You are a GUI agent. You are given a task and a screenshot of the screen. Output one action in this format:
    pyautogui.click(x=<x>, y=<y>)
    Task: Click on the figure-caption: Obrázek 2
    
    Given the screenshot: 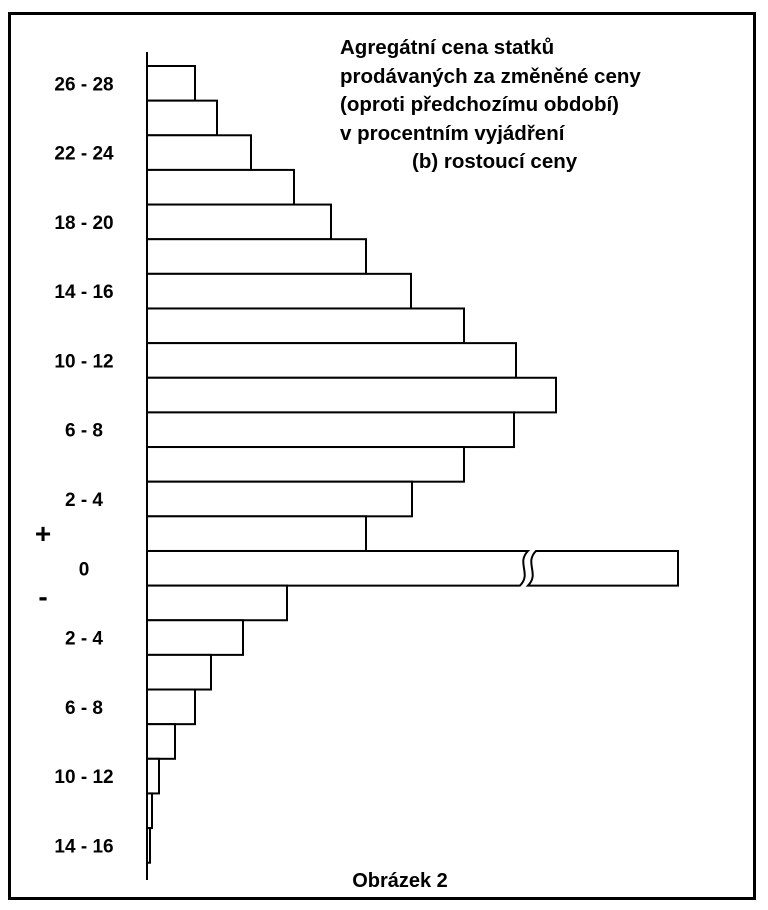 What is the action you would take?
    pyautogui.click(x=400, y=881)
    